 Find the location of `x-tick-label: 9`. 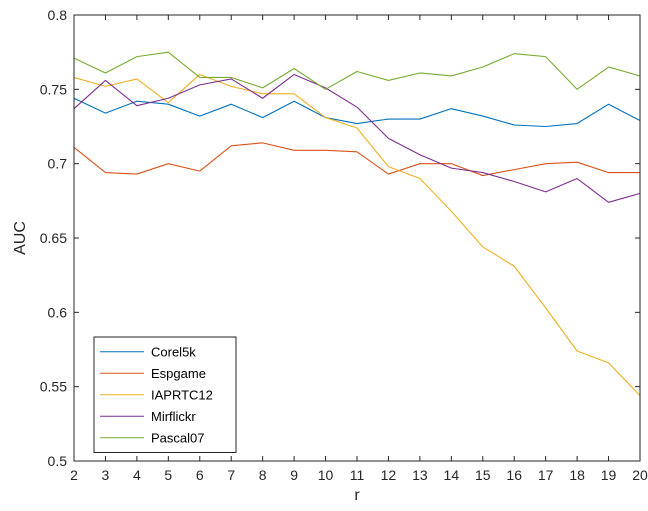

x-tick-label: 9 is located at coordinates (294, 475).